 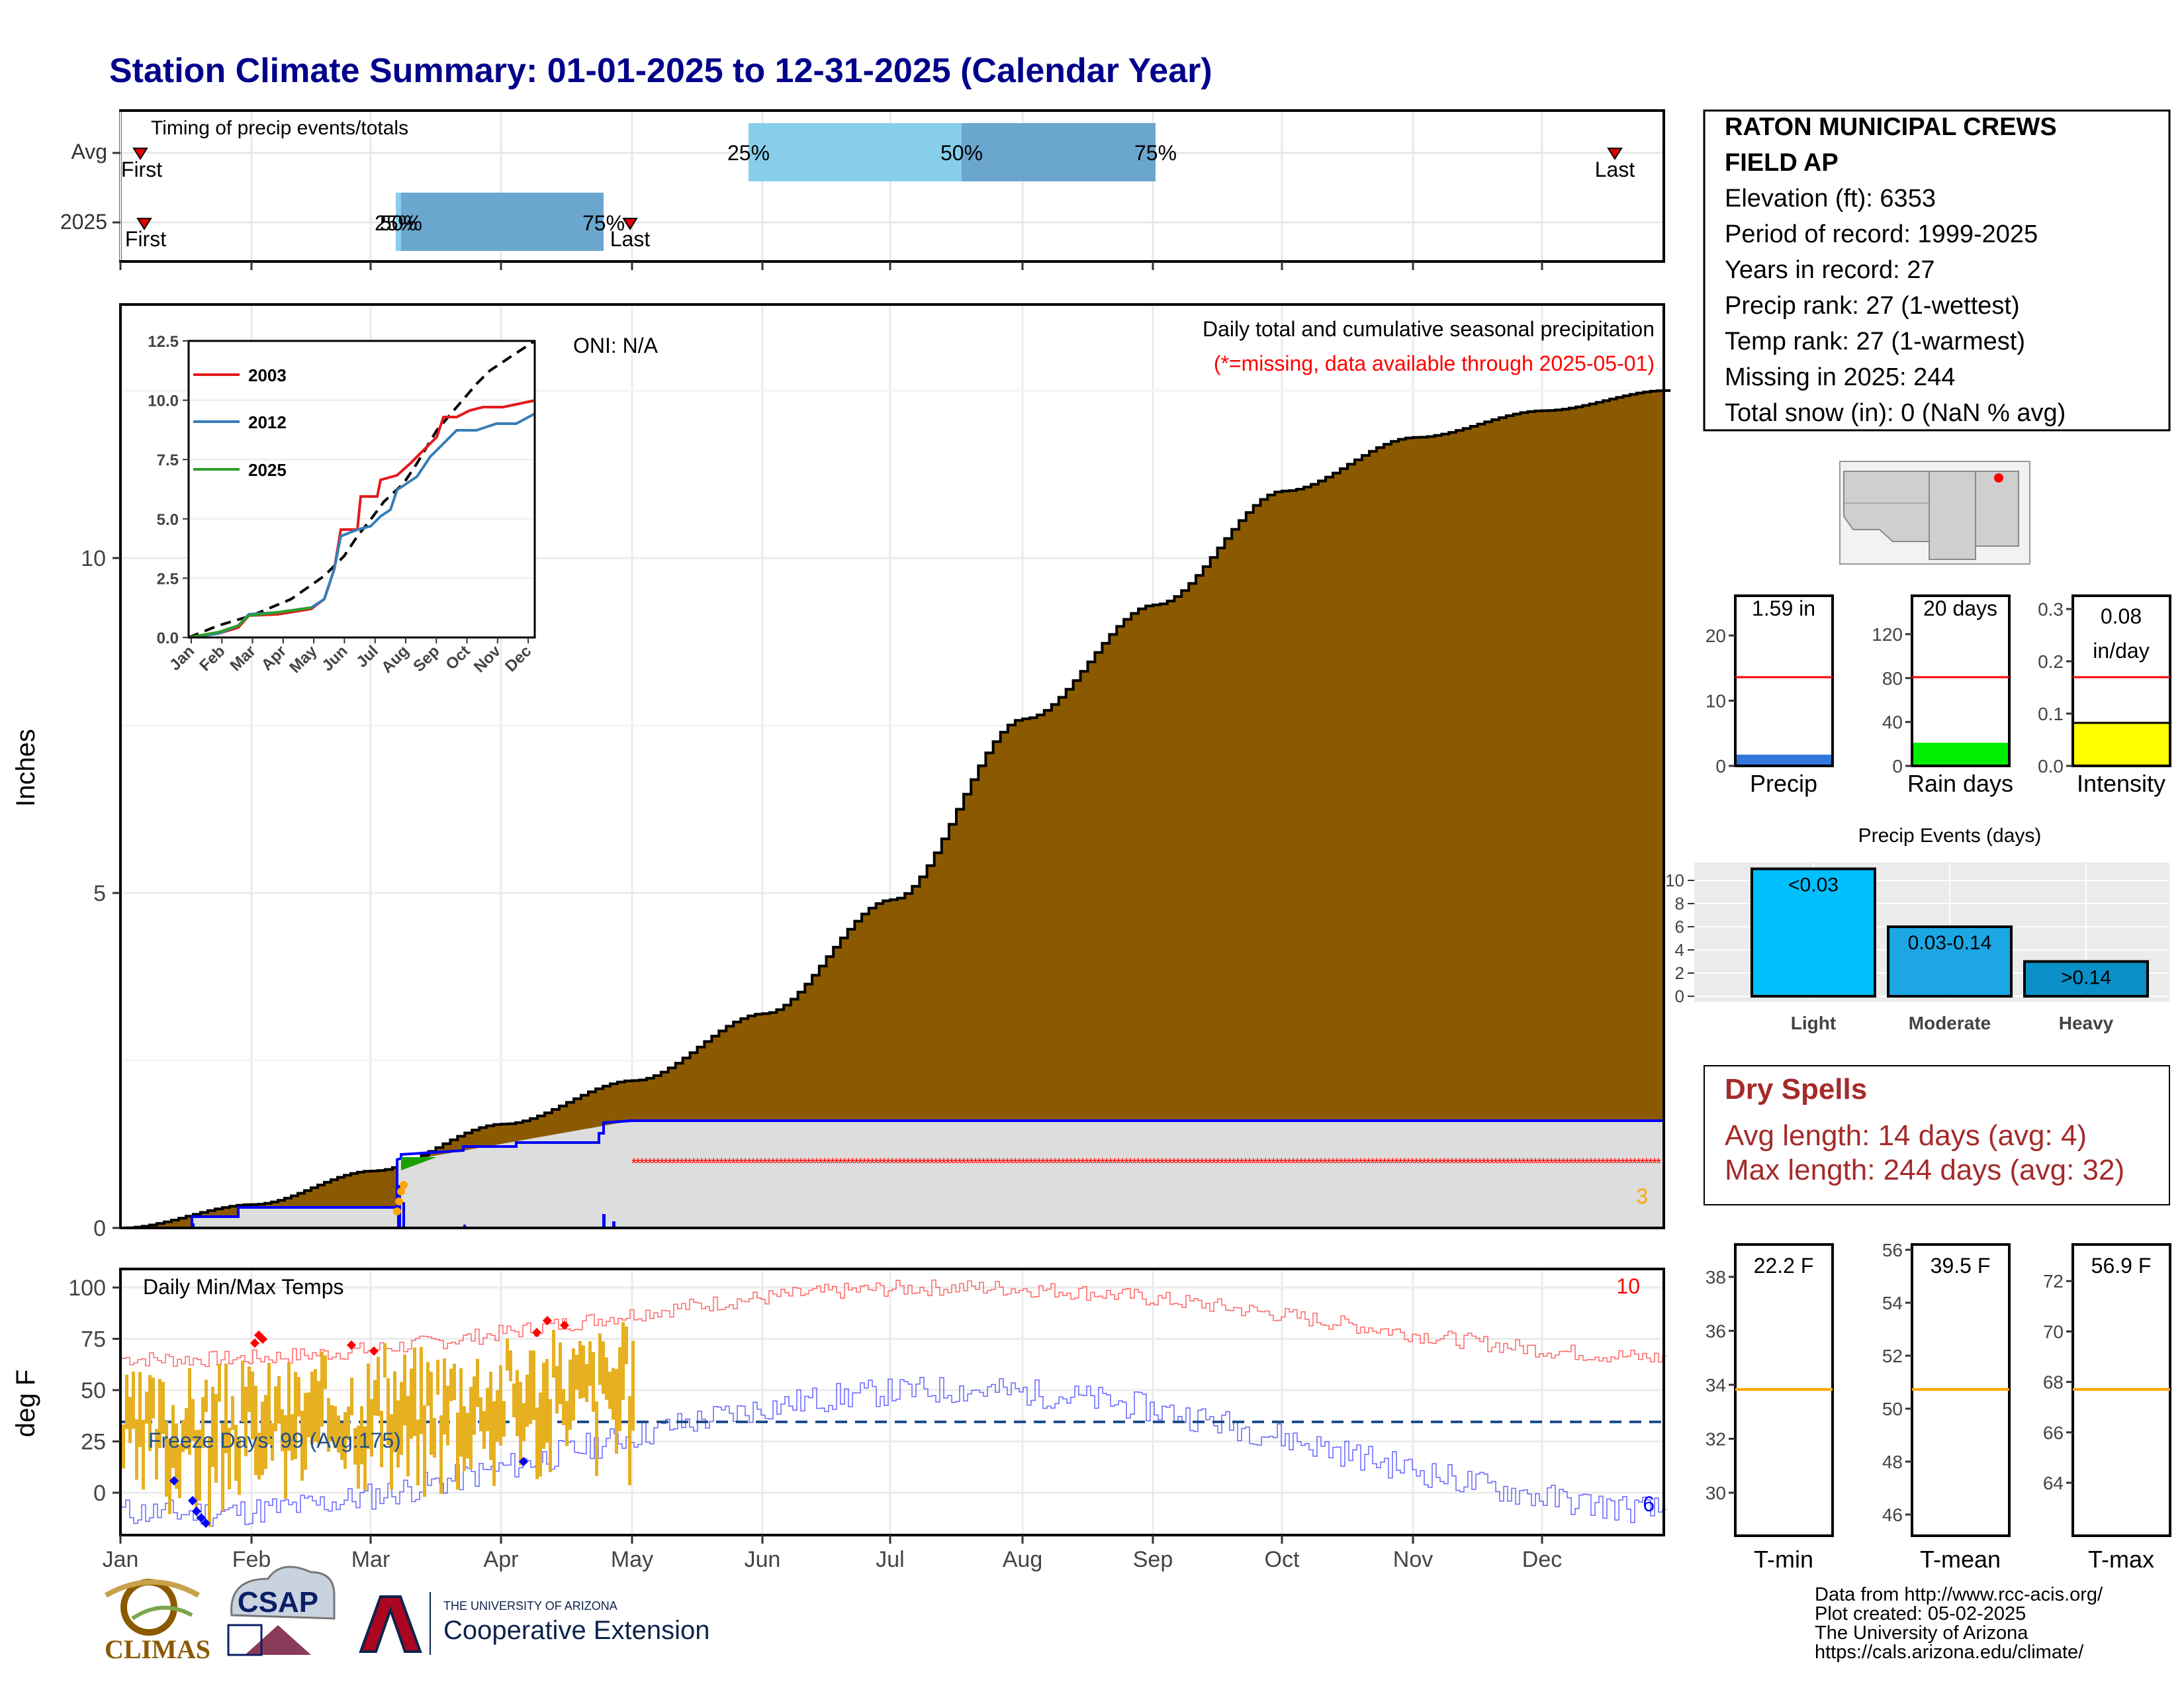 What do you see at coordinates (93, 1339) in the screenshot?
I see `temp-y-tick: 75` at bounding box center [93, 1339].